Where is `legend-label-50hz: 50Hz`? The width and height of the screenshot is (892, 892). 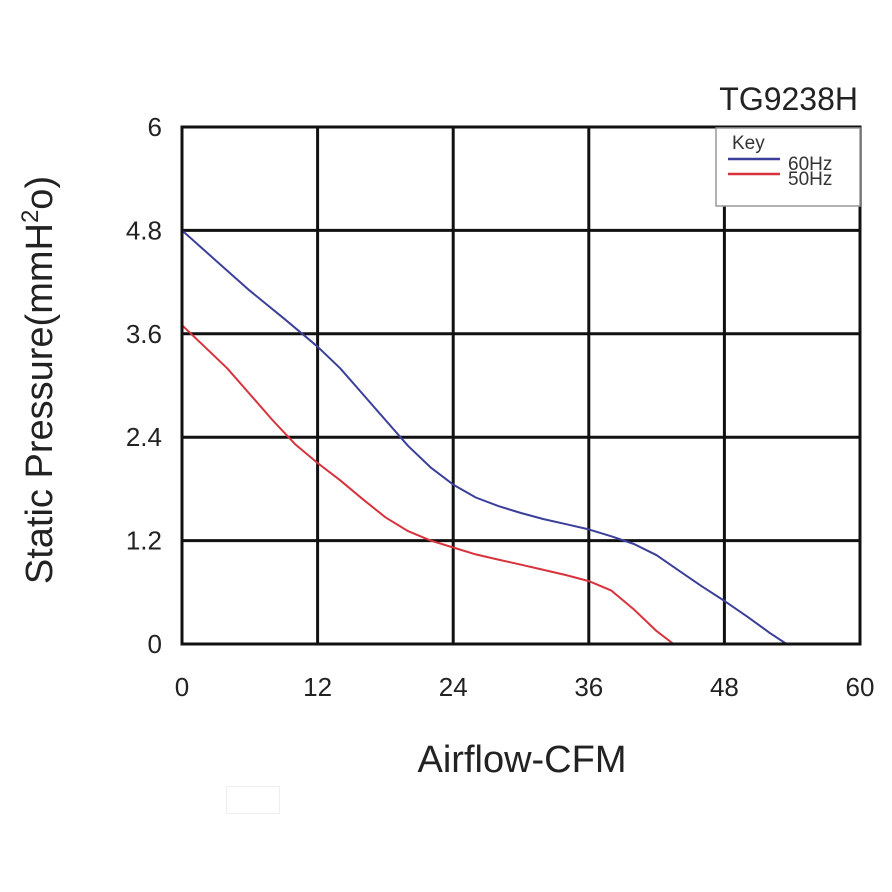
legend-label-50hz: 50Hz is located at coordinates (810, 179).